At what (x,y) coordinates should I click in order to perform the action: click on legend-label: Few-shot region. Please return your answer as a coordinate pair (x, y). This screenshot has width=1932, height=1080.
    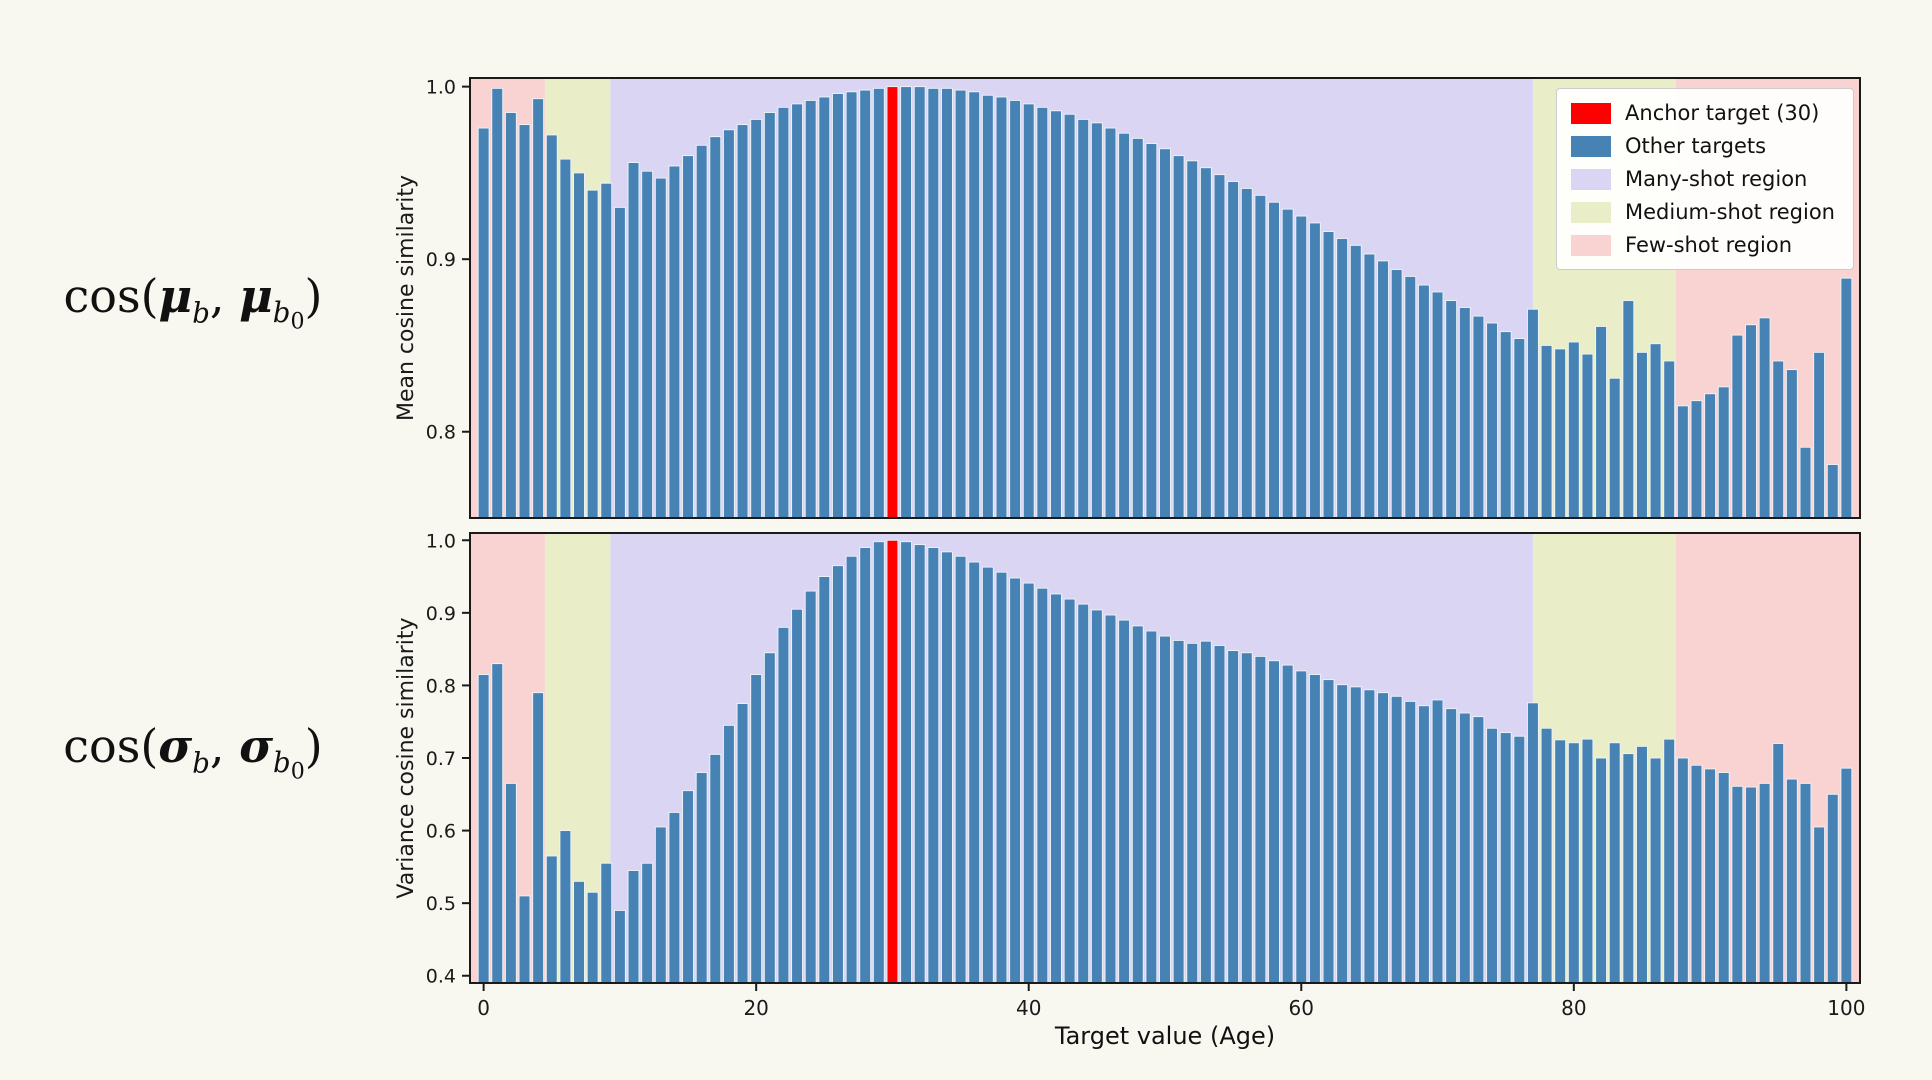
    Looking at the image, I should click on (1709, 245).